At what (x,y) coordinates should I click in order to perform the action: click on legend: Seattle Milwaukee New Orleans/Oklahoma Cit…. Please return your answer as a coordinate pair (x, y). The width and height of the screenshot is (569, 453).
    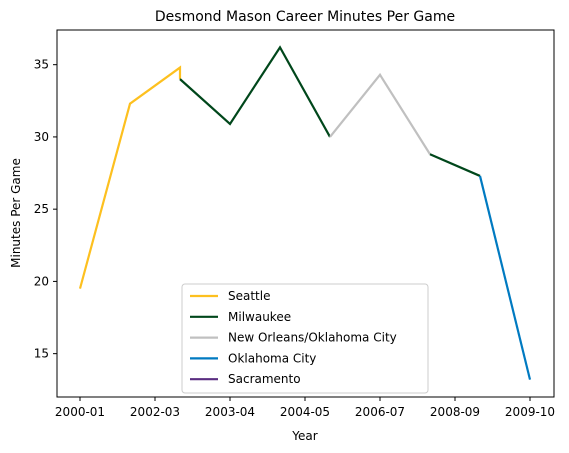
    Looking at the image, I should click on (305, 338).